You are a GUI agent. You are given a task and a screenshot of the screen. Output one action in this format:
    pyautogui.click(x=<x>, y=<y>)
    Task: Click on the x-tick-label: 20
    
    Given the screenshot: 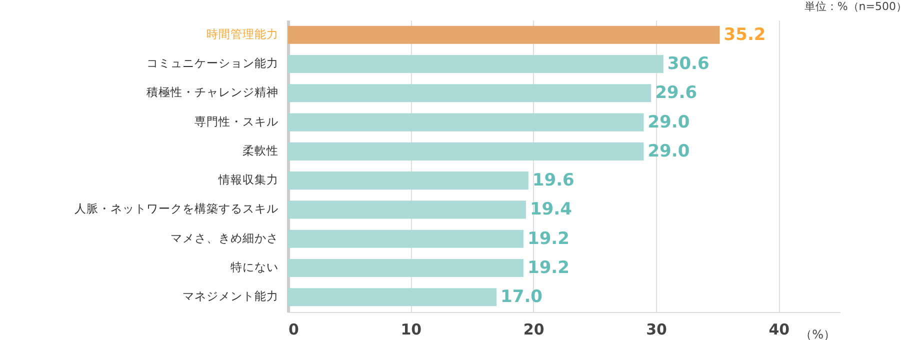 What is the action you would take?
    pyautogui.click(x=533, y=329)
    